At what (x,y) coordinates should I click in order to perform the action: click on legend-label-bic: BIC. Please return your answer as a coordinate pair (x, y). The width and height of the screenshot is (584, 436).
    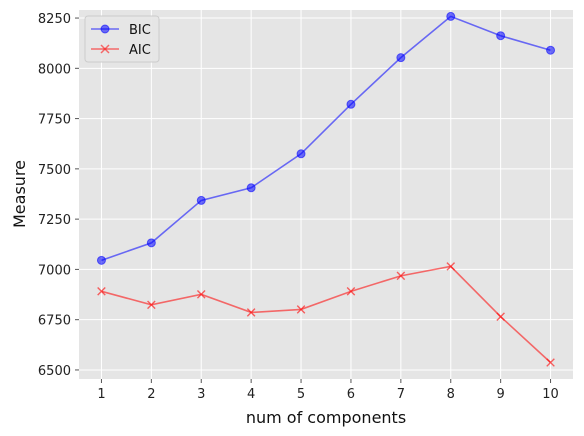
    Looking at the image, I should click on (140, 30).